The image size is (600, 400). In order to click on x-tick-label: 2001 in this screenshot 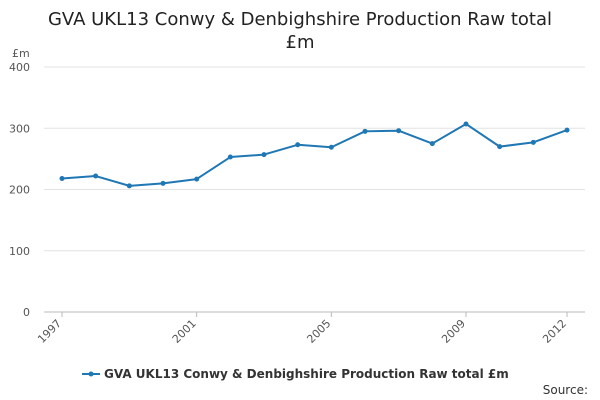, I will do `click(184, 331)`.